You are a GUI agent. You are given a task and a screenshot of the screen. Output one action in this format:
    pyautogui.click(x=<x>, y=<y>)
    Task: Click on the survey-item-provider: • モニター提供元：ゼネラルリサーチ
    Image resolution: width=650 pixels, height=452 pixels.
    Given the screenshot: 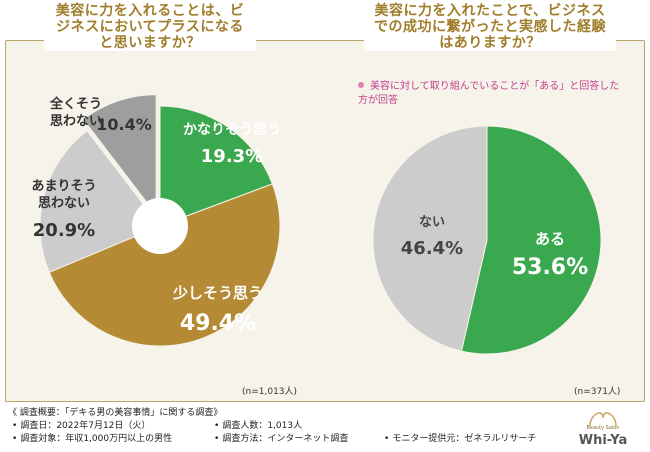 What is the action you would take?
    pyautogui.click(x=460, y=439)
    